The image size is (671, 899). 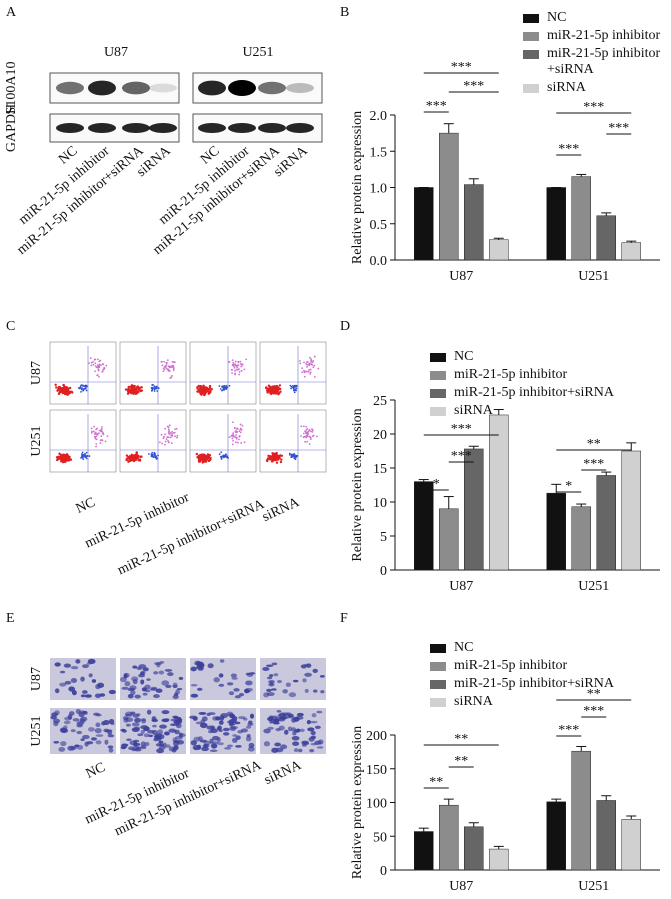 What do you see at coordinates (116, 52) in the screenshot?
I see `cell-line-label: U87` at bounding box center [116, 52].